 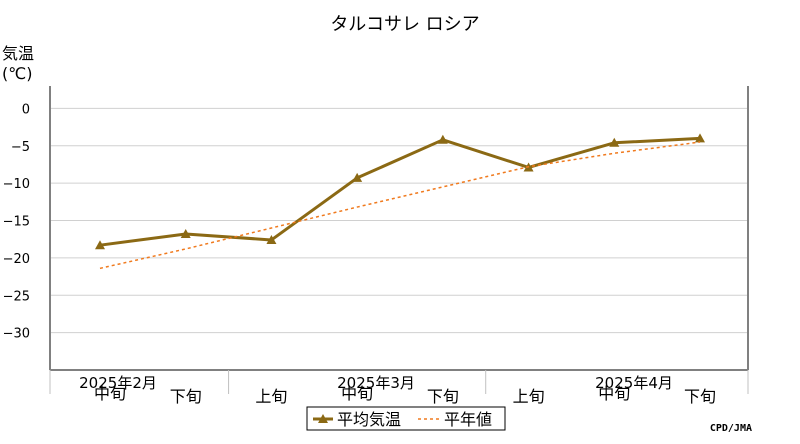 I want to click on y-tick-label: −5, so click(x=20, y=147).